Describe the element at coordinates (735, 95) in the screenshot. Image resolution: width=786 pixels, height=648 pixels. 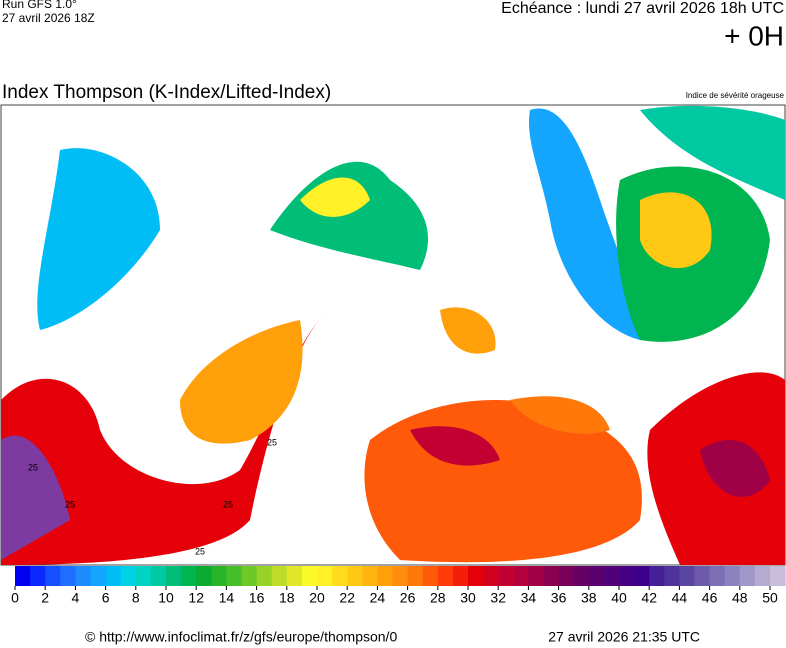
I see `map-subtitle: Indice de sévérité orageuse` at that location.